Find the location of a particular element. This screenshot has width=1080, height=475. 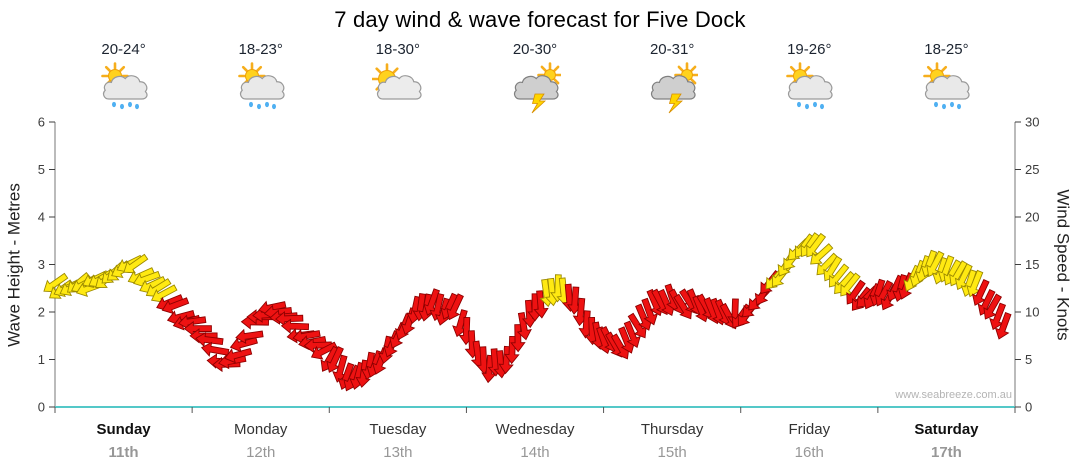

svg-text: 15 is located at coordinates (1032, 264).